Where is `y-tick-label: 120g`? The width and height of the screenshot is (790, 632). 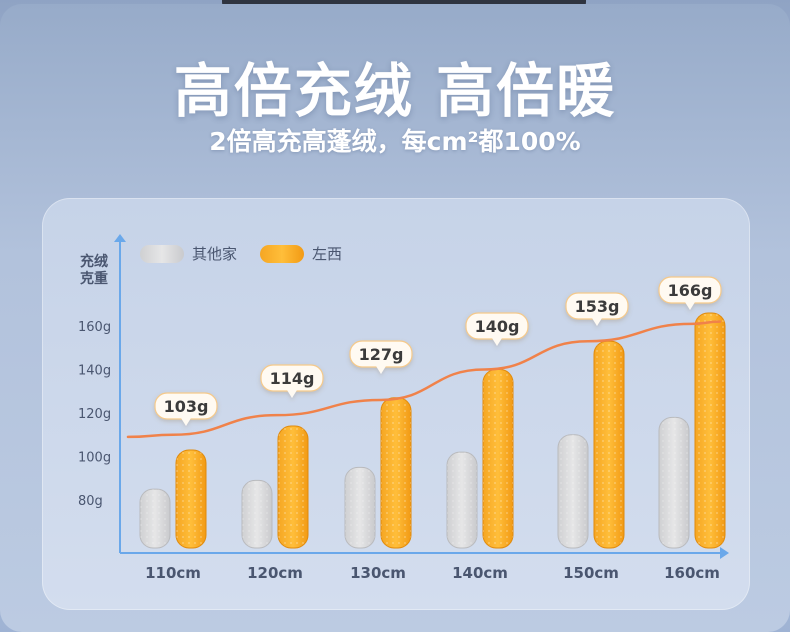
y-tick-label: 120g is located at coordinates (94, 414).